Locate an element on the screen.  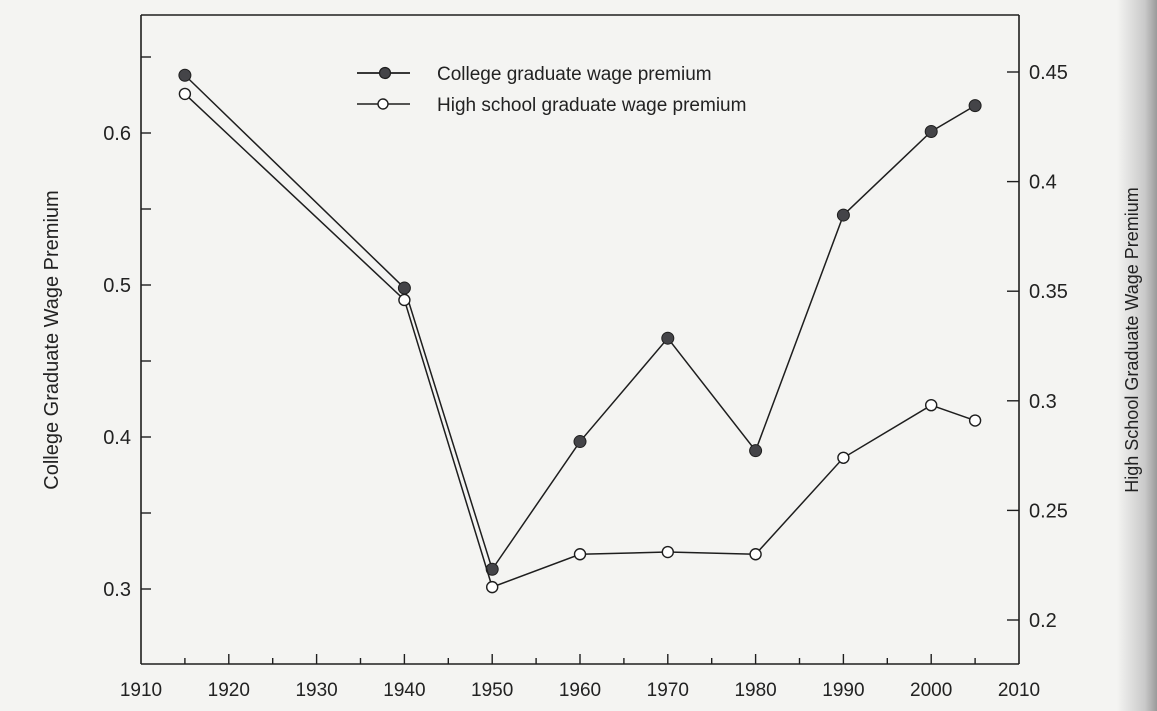
y-axis-right: 0.2 0.25 0.3 0.35 0.4 0.45 is located at coordinates (1037, 347).